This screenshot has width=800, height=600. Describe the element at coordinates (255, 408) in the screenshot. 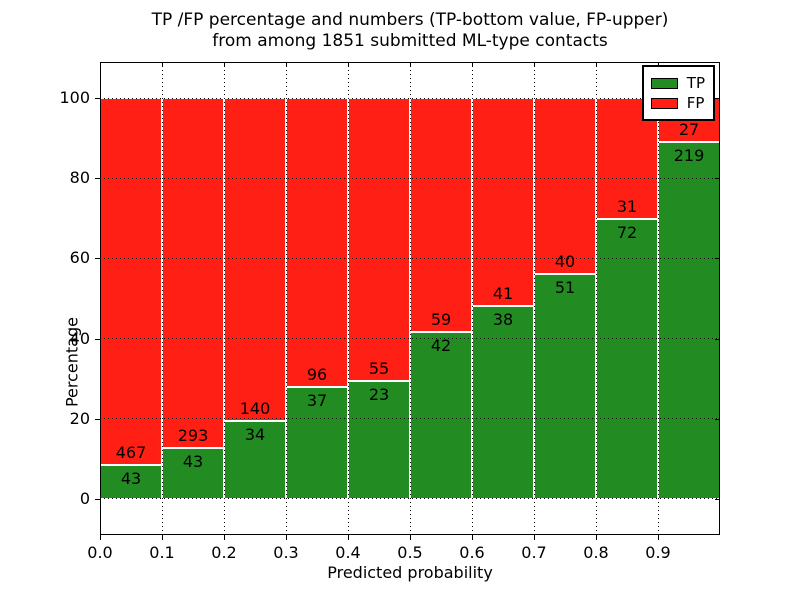

I see `bar-annotation-fp: 140` at that location.